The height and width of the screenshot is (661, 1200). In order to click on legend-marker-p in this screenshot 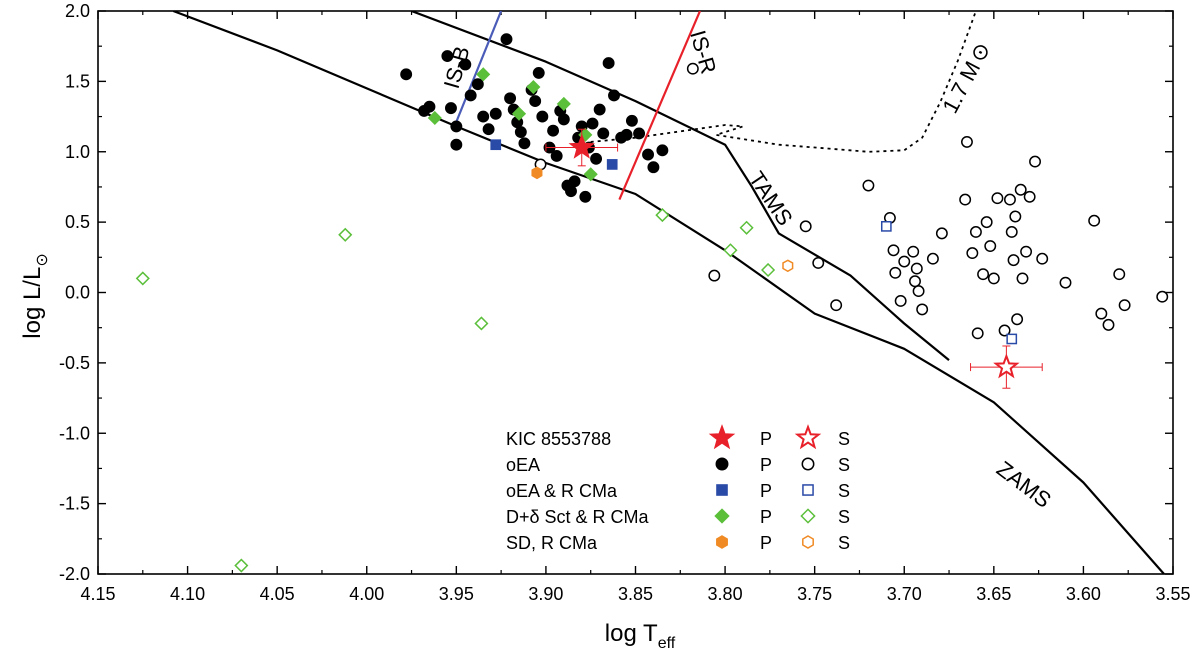, I will do `click(722, 464)`.